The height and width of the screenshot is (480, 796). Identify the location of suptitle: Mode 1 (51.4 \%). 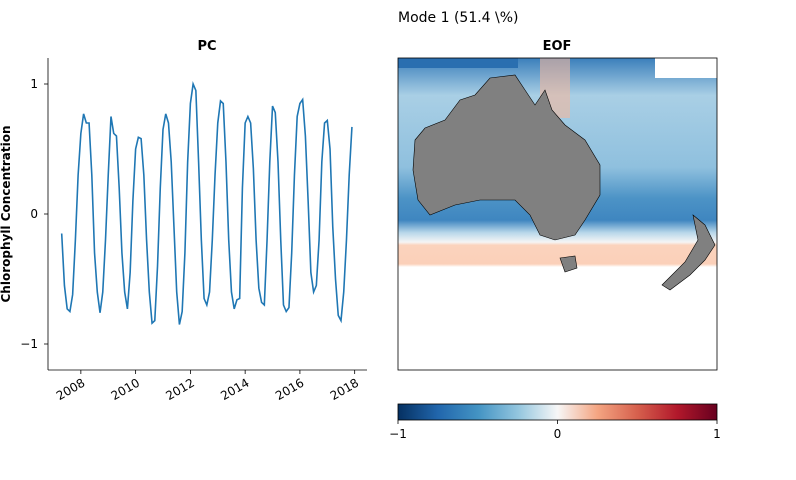
(458, 18).